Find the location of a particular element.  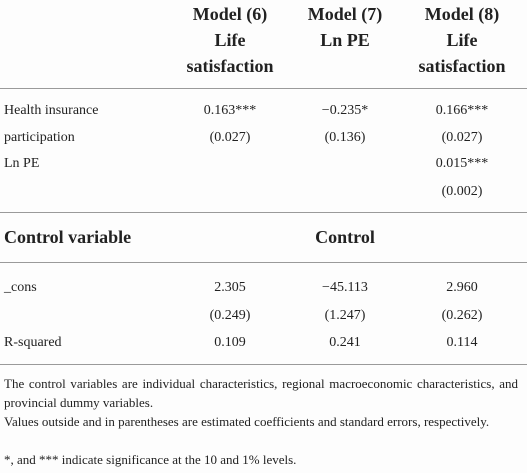

row-label: _cons is located at coordinates (20, 287).